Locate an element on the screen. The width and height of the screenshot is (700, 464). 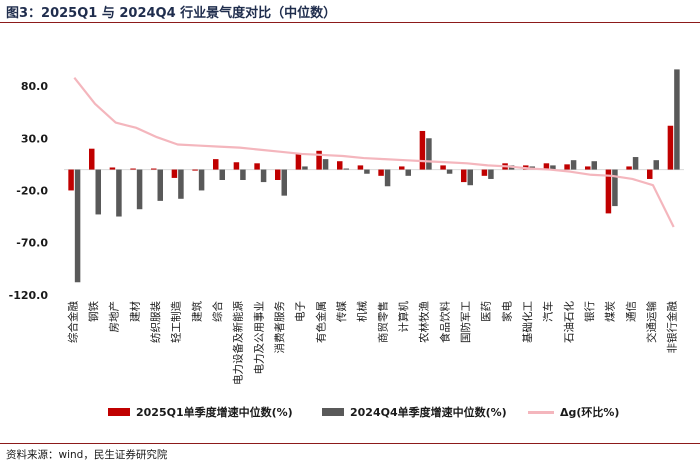
x-tick-label: 石油石化 is located at coordinates (568, 322).